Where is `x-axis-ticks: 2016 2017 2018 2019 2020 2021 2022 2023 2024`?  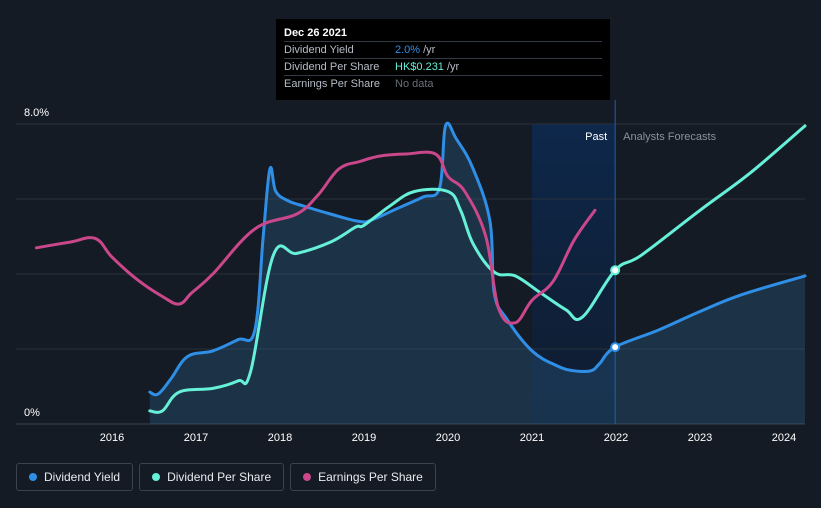 x-axis-ticks: 2016 2017 2018 2019 2020 2021 2022 2023 2024 is located at coordinates (448, 438).